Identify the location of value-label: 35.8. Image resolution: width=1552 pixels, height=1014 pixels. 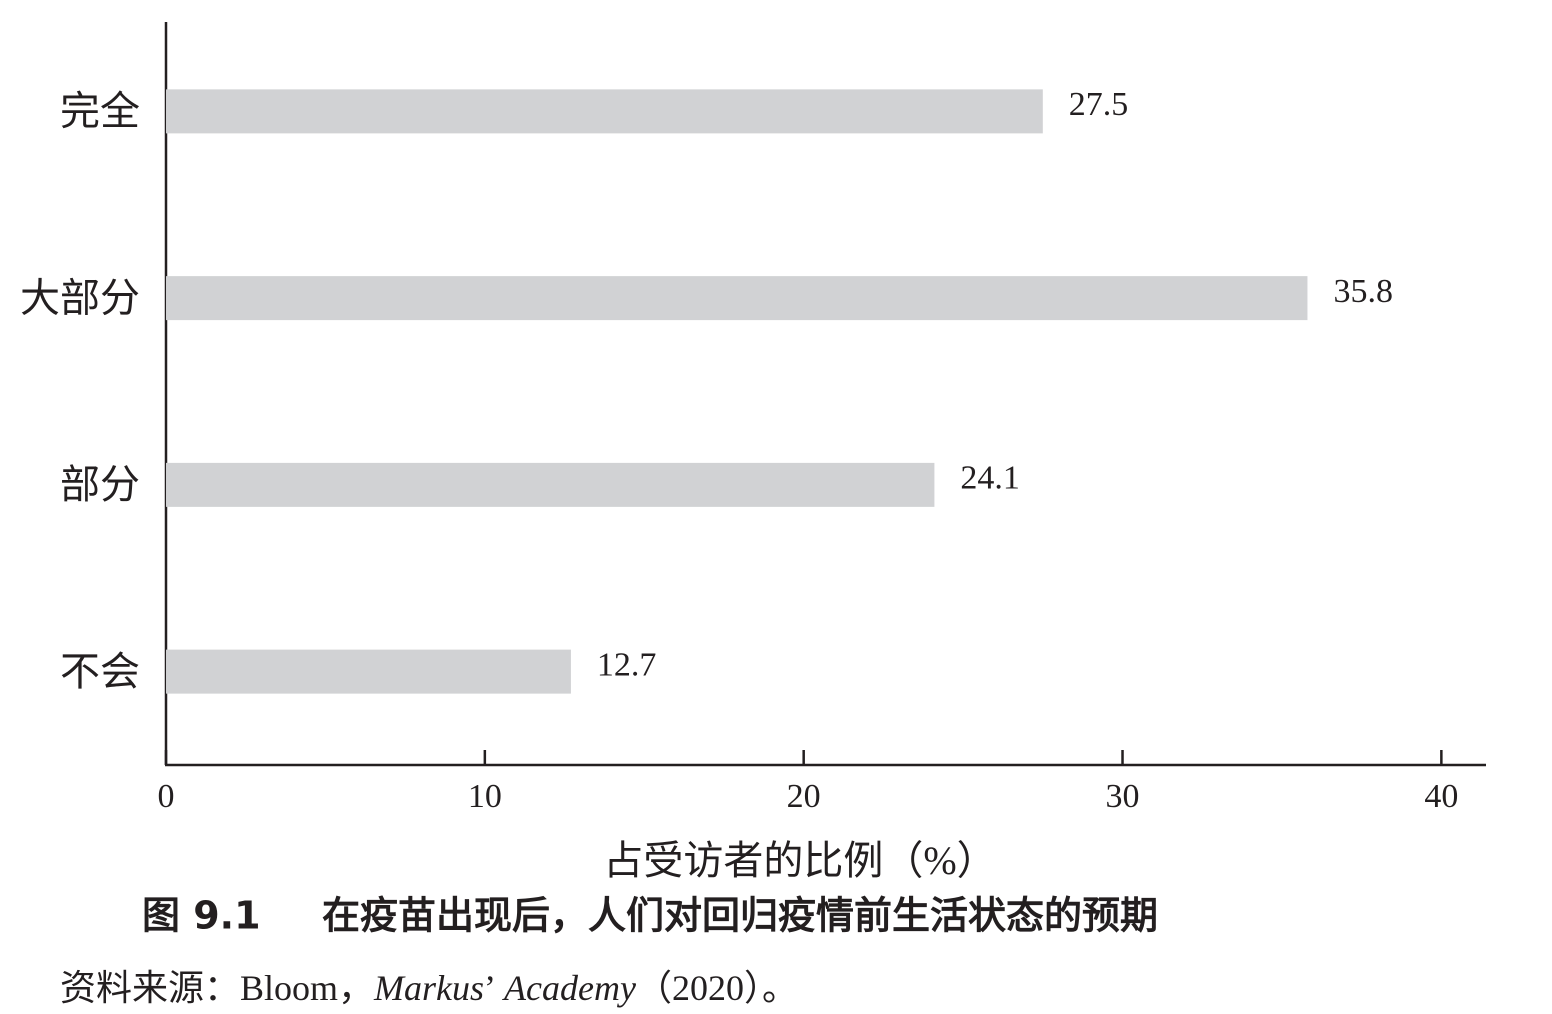
(1363, 291).